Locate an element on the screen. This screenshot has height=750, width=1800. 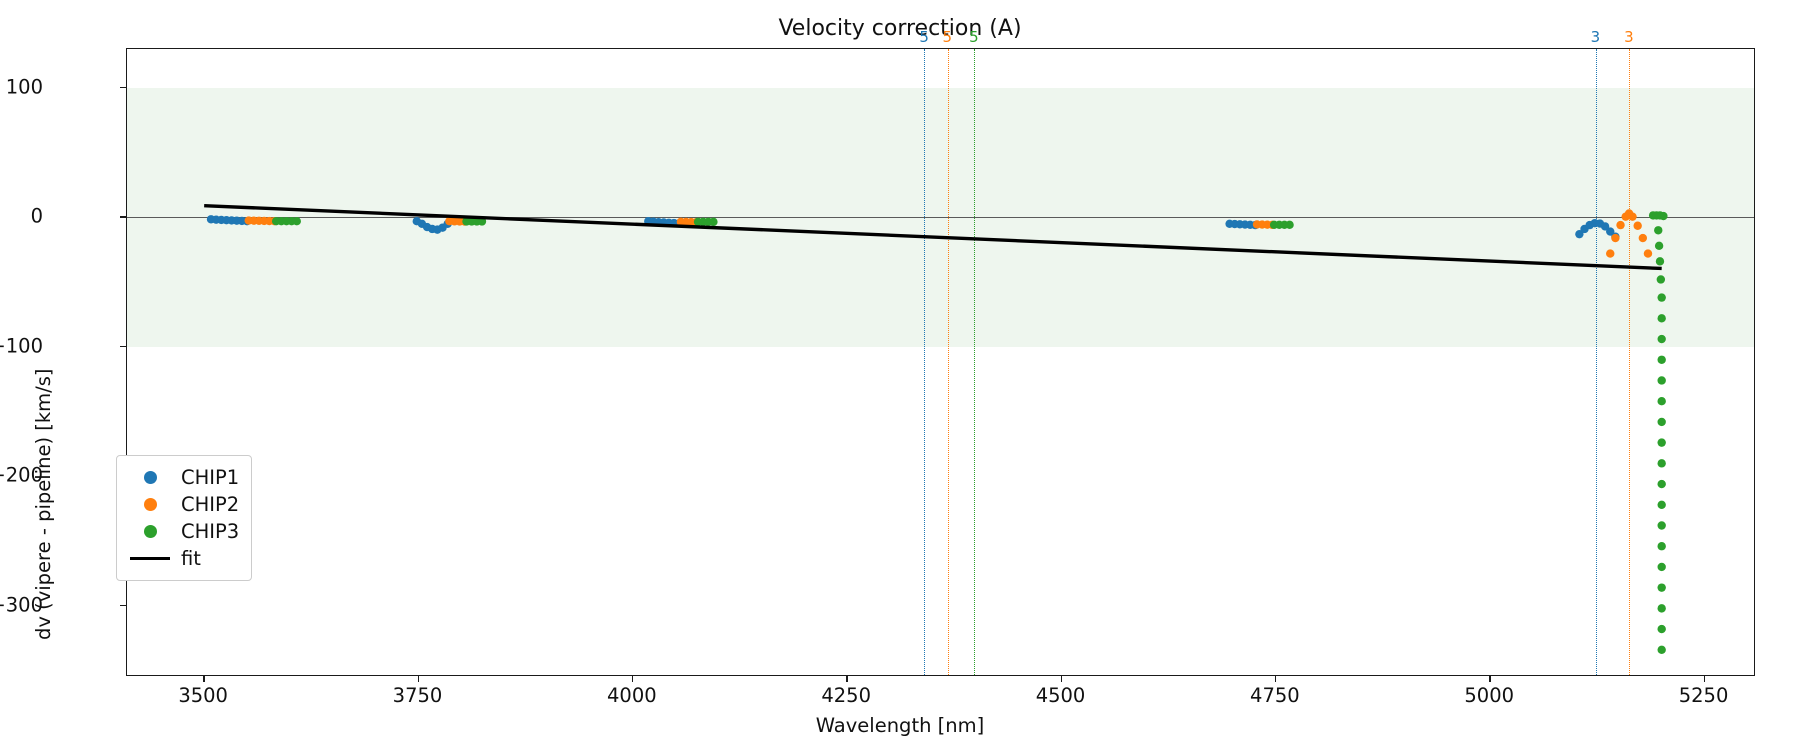
legend-item-chip2: CHIP2 is located at coordinates (183, 504).